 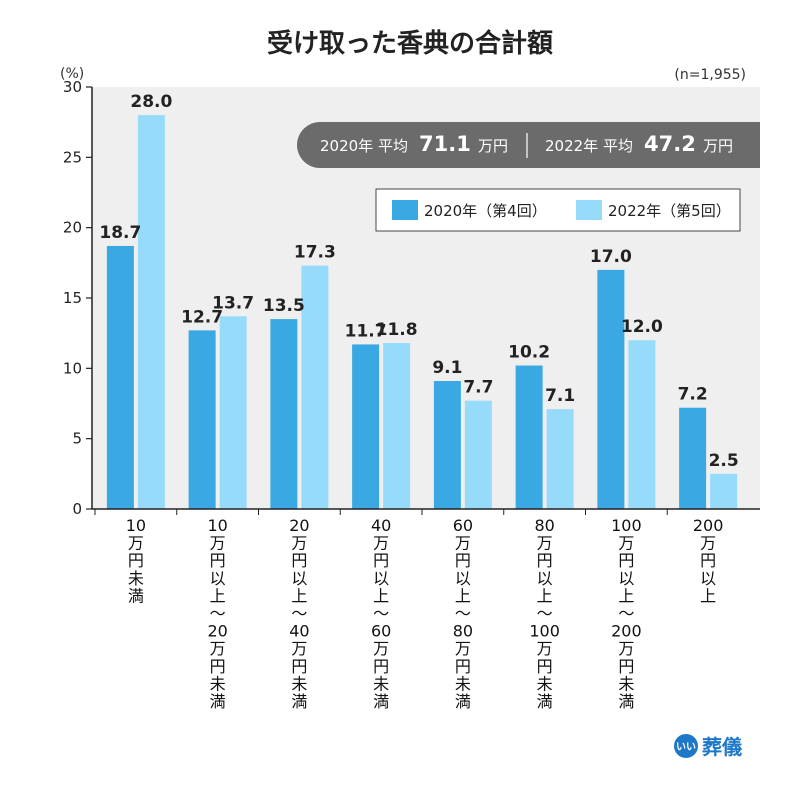 I want to click on y-tick-label: 15, so click(x=72, y=298).